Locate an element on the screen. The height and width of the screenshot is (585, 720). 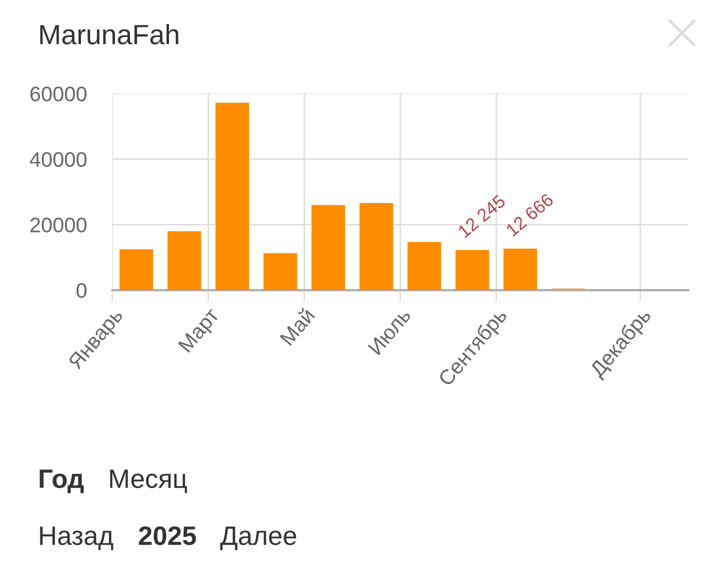
text: Год is located at coordinates (62, 482).